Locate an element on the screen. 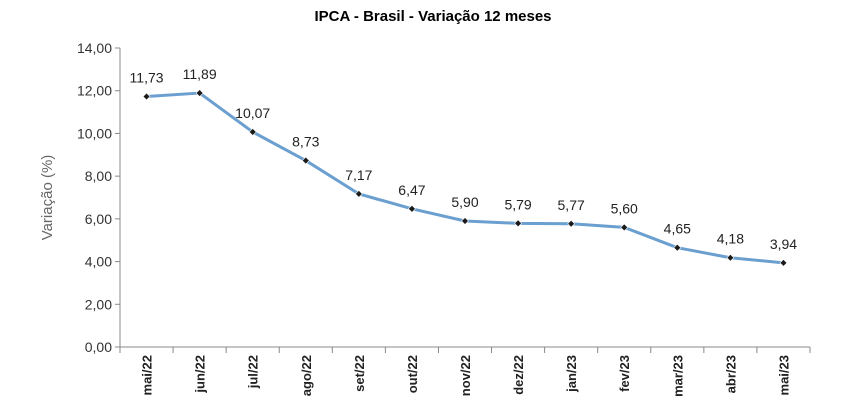  y-tick-label: 6,00 is located at coordinates (98, 219).